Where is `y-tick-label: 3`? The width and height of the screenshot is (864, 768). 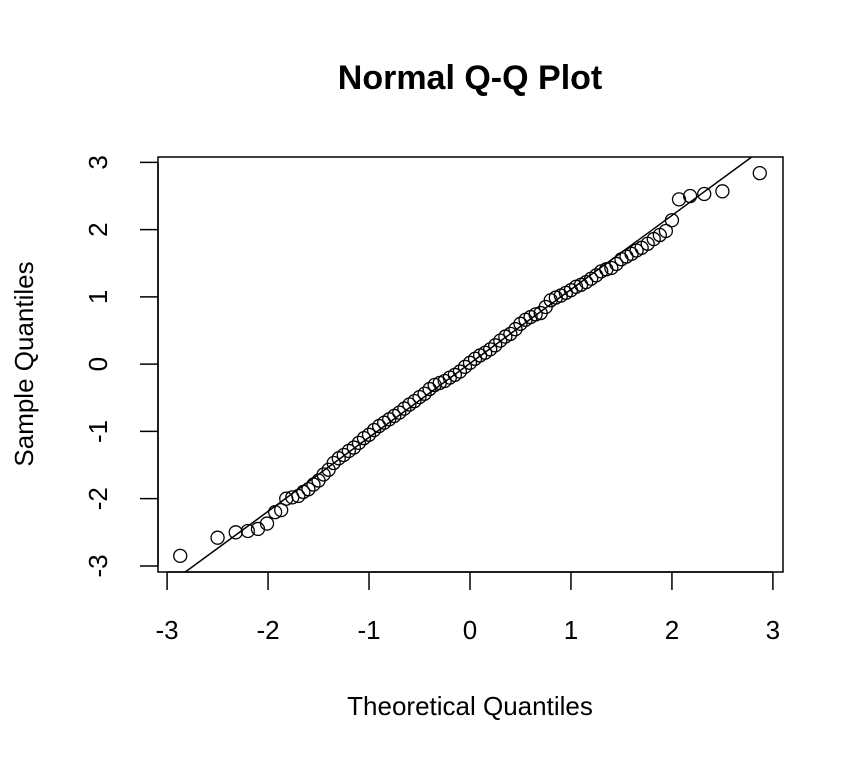 y-tick-label: 3 is located at coordinates (98, 162).